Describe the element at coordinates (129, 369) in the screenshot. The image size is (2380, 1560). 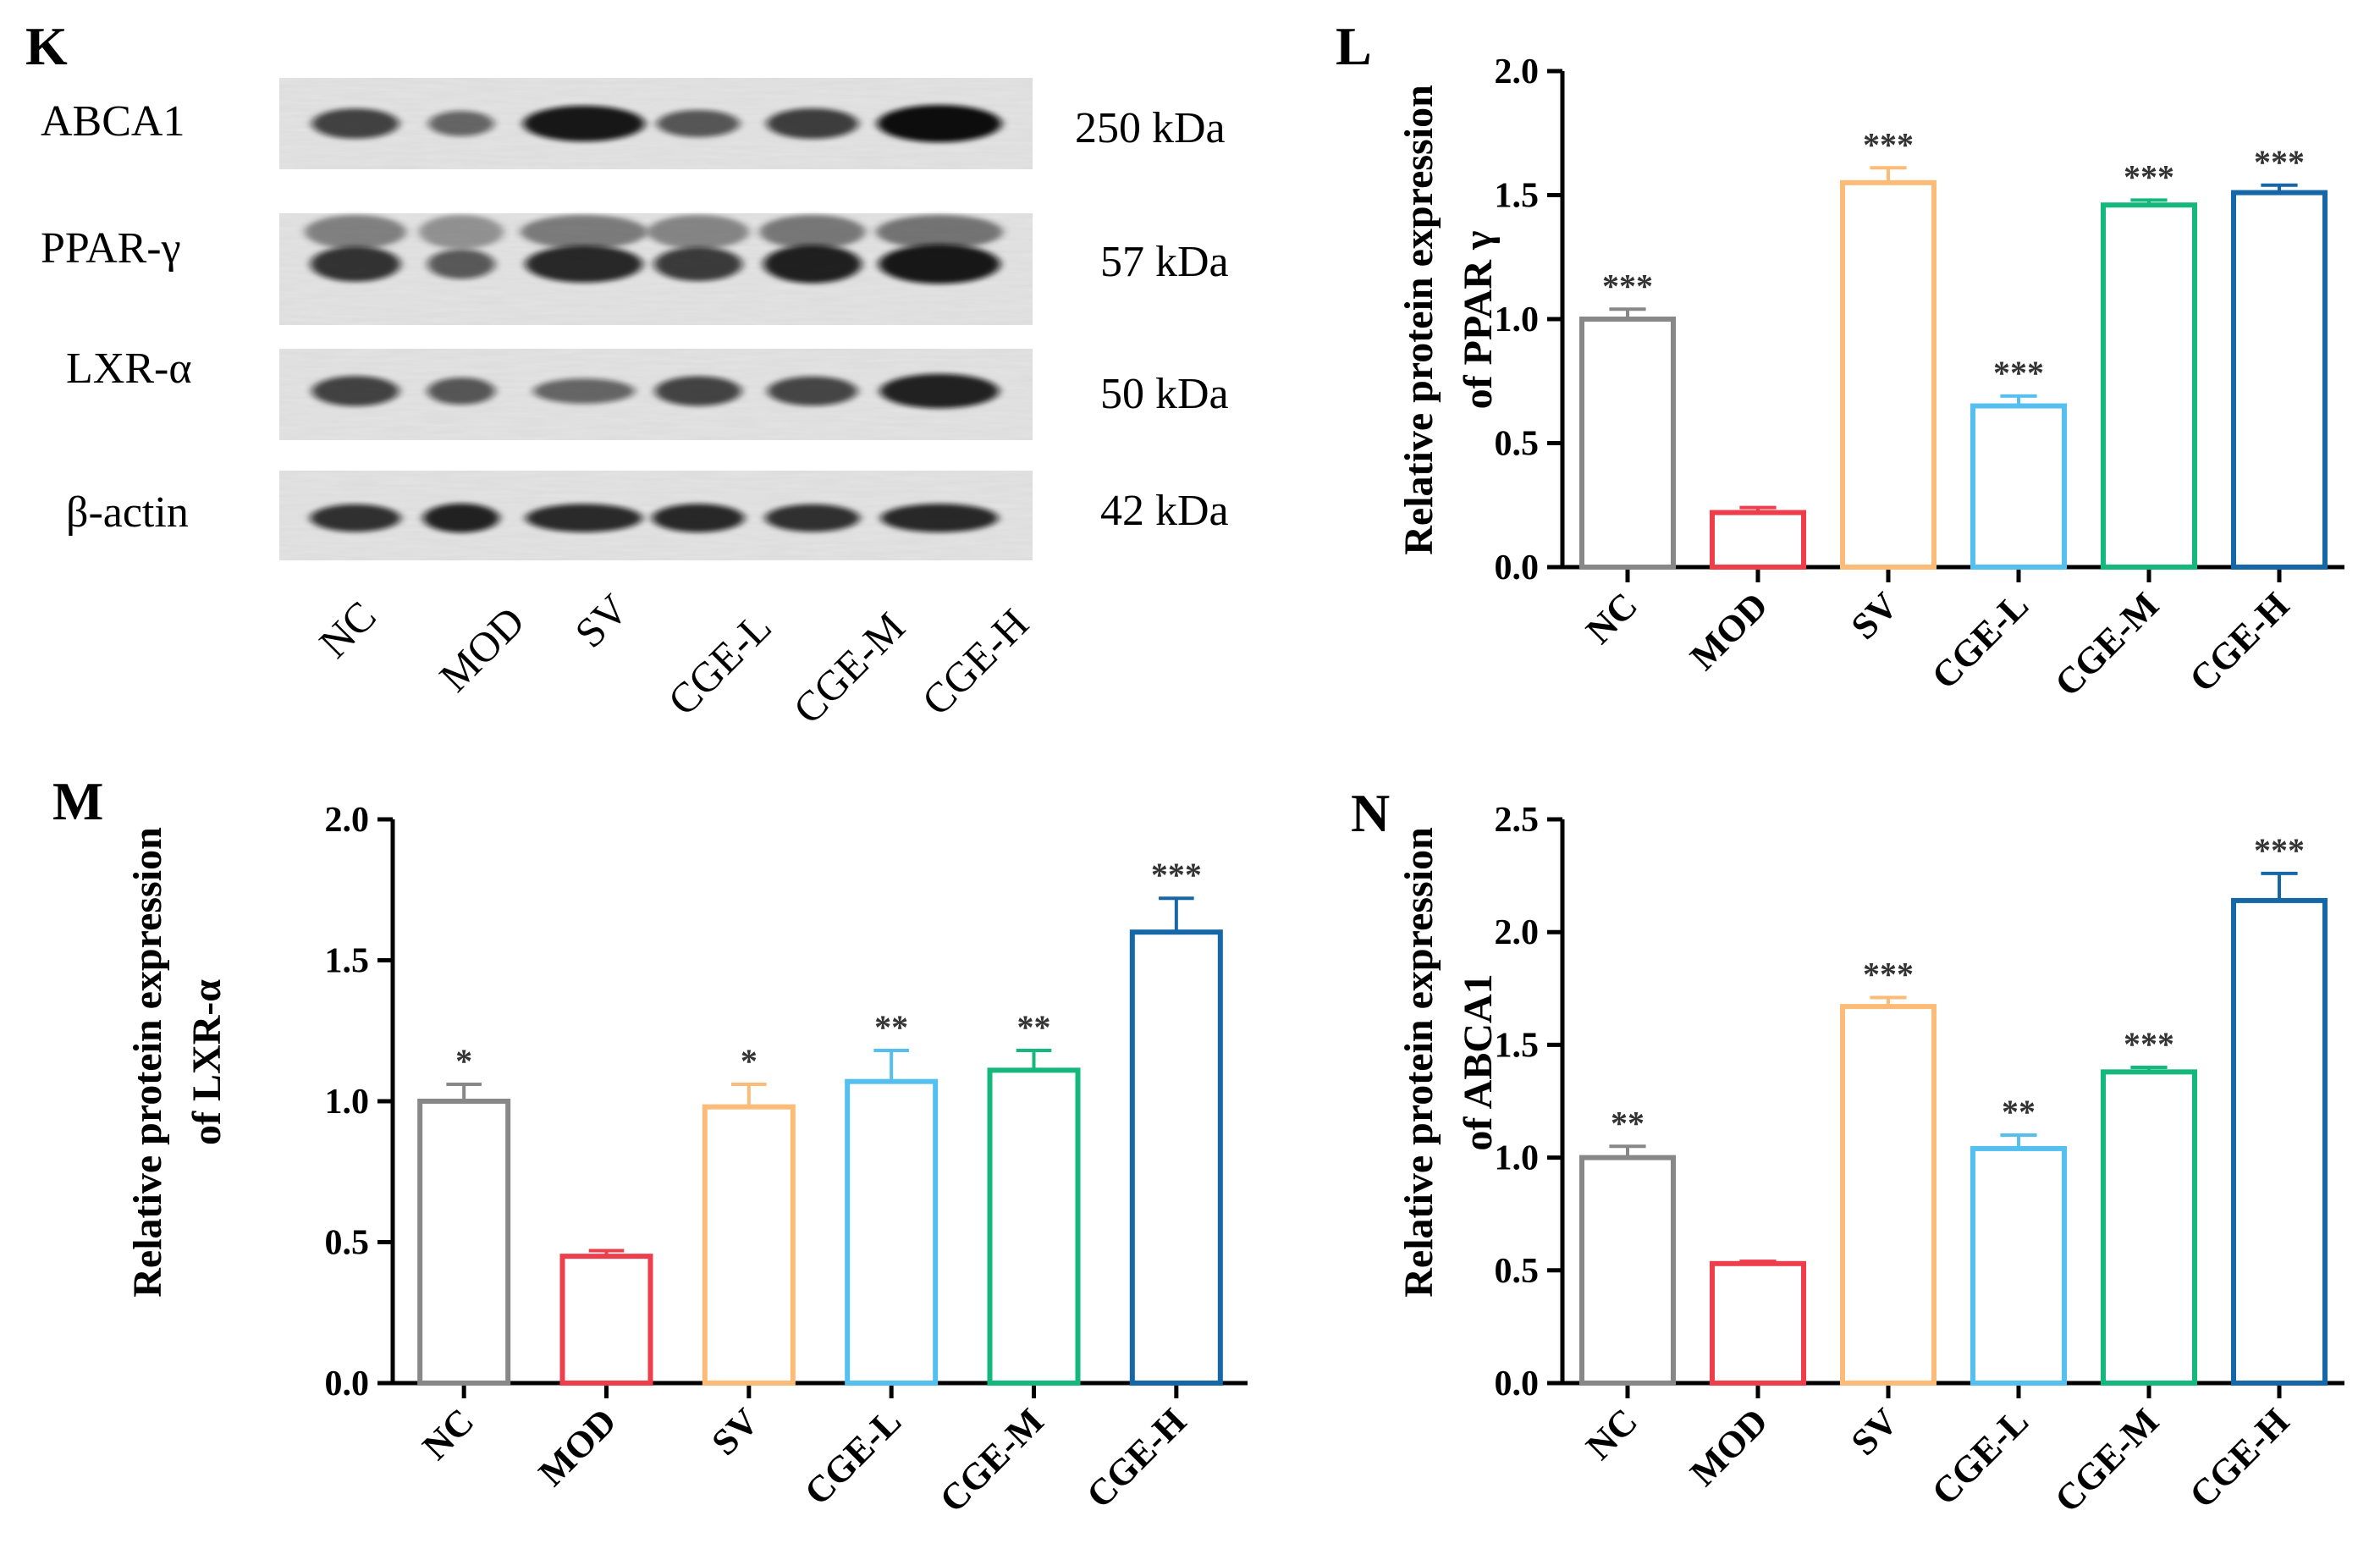
I see `wb-protein-label-lxr: LXR-α` at that location.